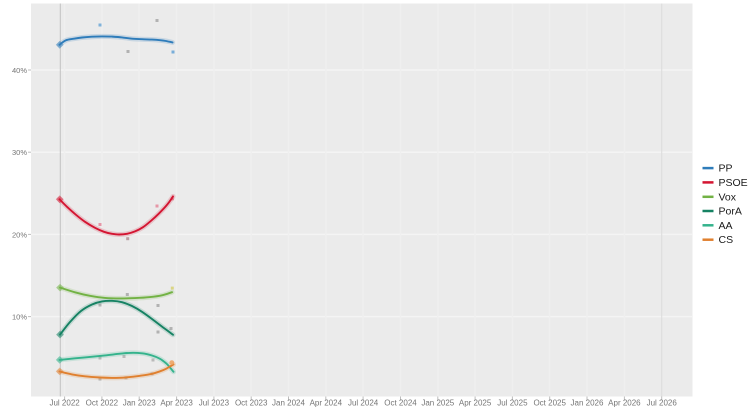 Image resolution: width=750 pixels, height=417 pixels. I want to click on svg-text: Apr 2024, so click(326, 403).